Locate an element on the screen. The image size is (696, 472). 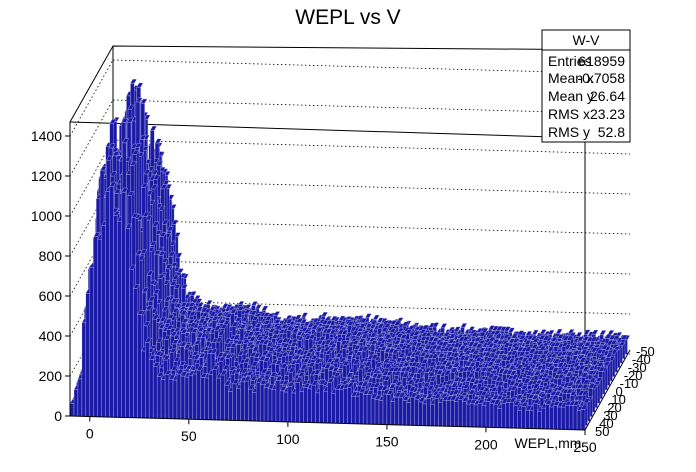
z-tick-label: 1000 is located at coordinates (46, 216).